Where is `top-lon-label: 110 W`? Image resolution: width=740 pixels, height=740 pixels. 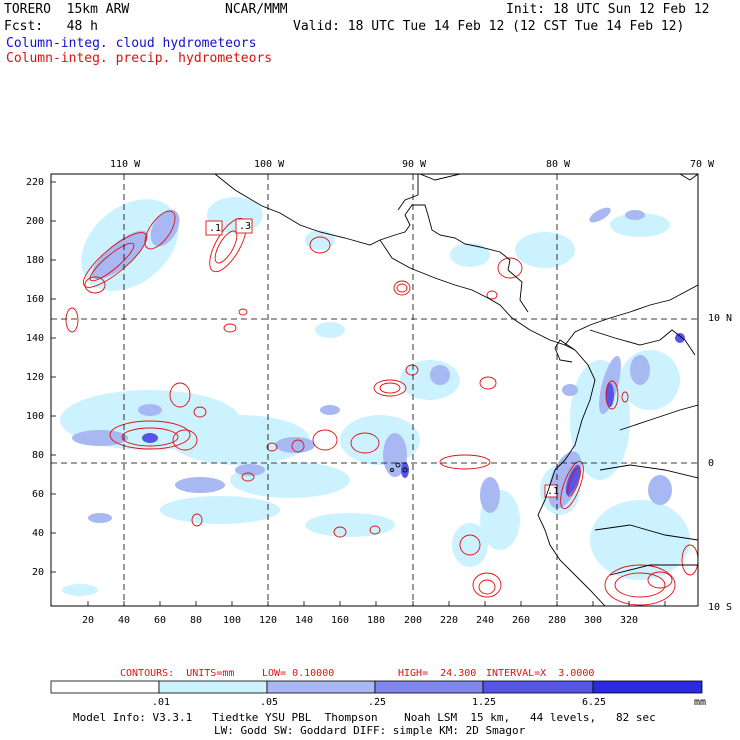 top-lon-label: 110 W is located at coordinates (125, 164).